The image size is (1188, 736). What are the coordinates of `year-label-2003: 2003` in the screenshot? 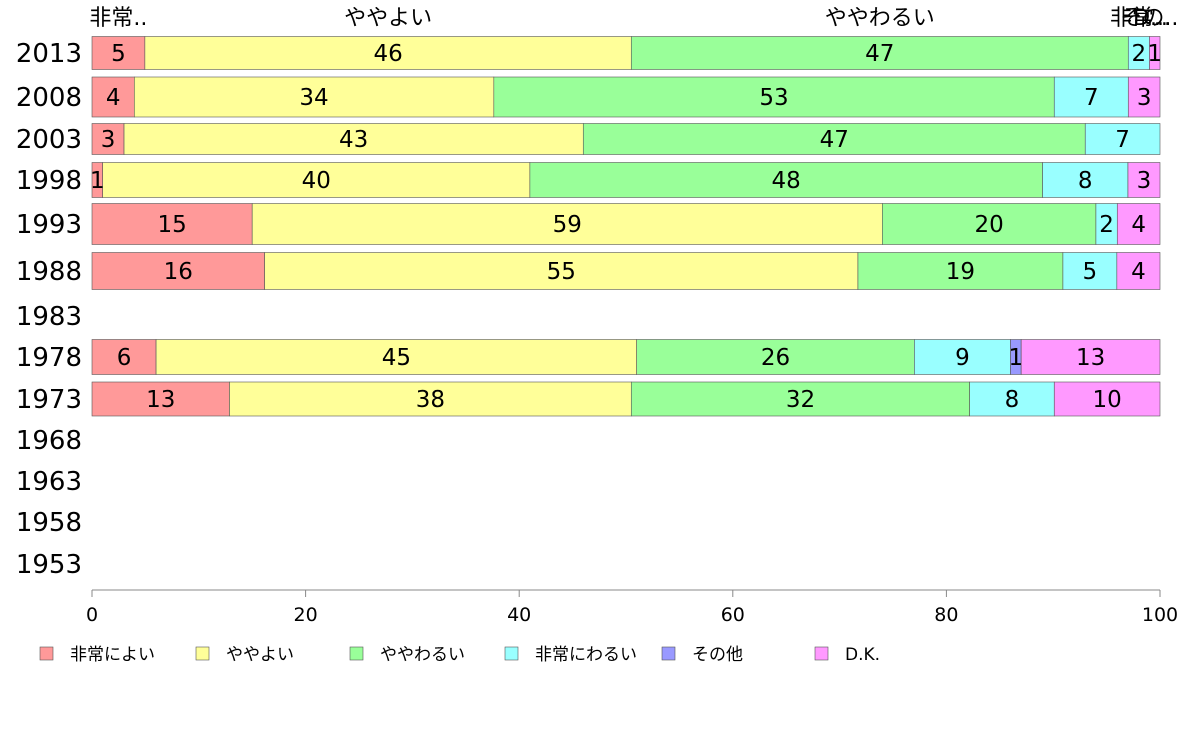 It's located at (49, 140).